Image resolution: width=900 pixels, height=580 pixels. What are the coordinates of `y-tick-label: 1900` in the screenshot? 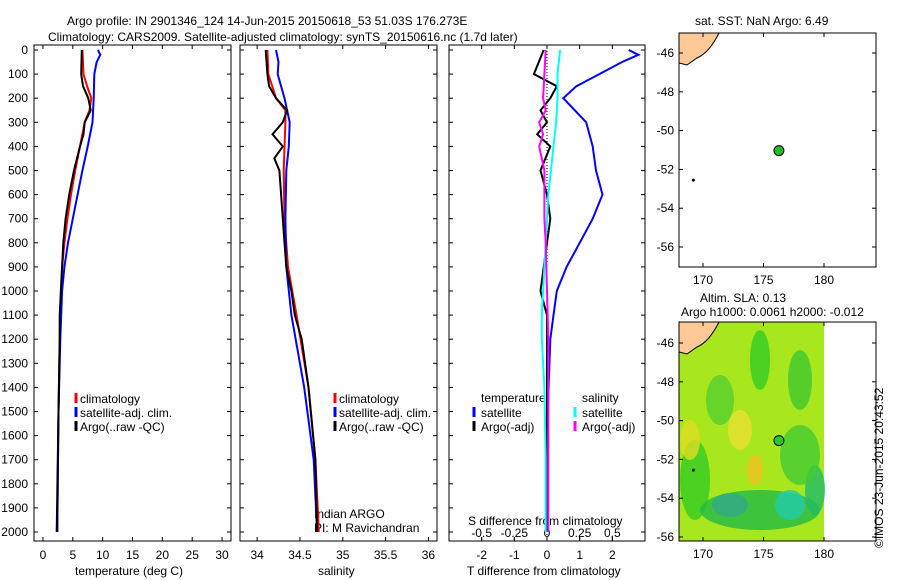 It's located at (14, 508).